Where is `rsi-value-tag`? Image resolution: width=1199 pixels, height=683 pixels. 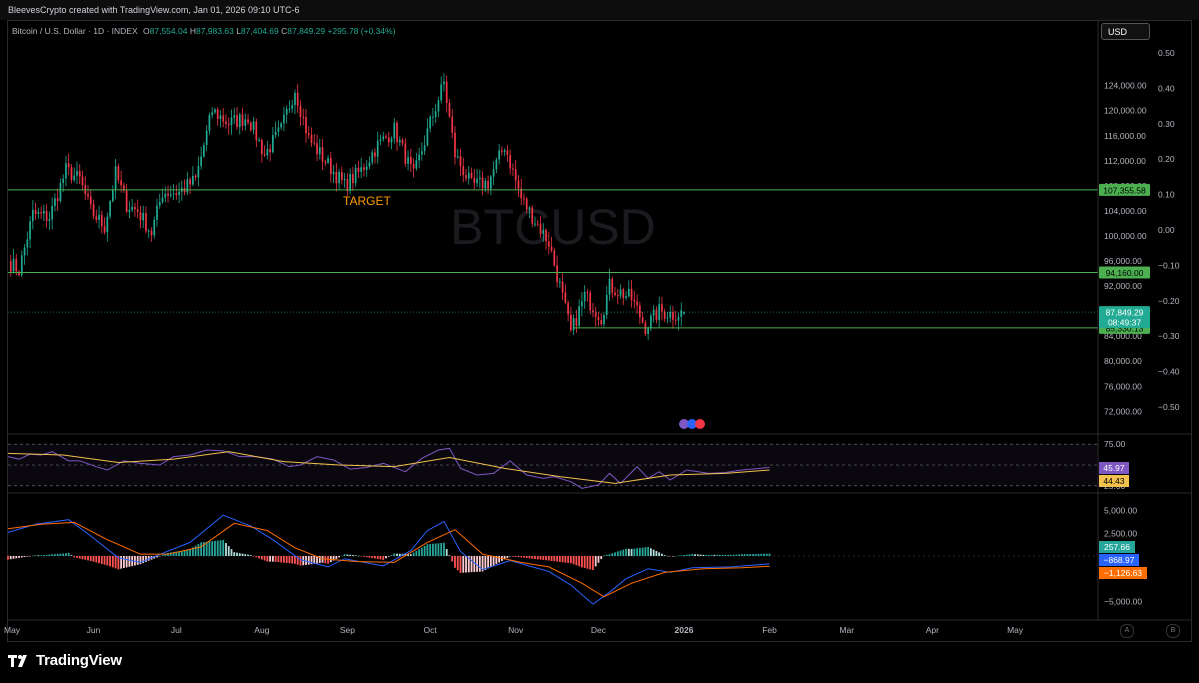
rsi-value-tag is located at coordinates (1114, 468).